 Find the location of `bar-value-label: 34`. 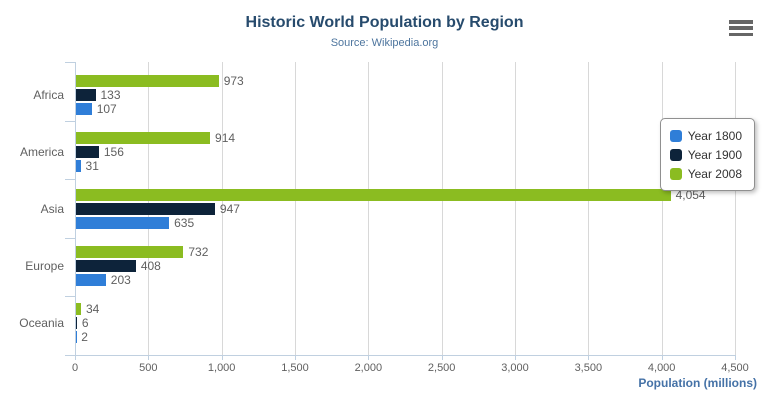

bar-value-label: 34 is located at coordinates (92, 309).